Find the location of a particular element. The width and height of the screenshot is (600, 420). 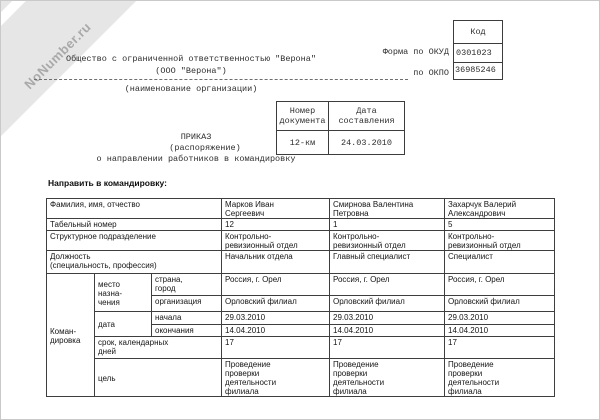

destination-label: место назна- чения is located at coordinates (123, 292).